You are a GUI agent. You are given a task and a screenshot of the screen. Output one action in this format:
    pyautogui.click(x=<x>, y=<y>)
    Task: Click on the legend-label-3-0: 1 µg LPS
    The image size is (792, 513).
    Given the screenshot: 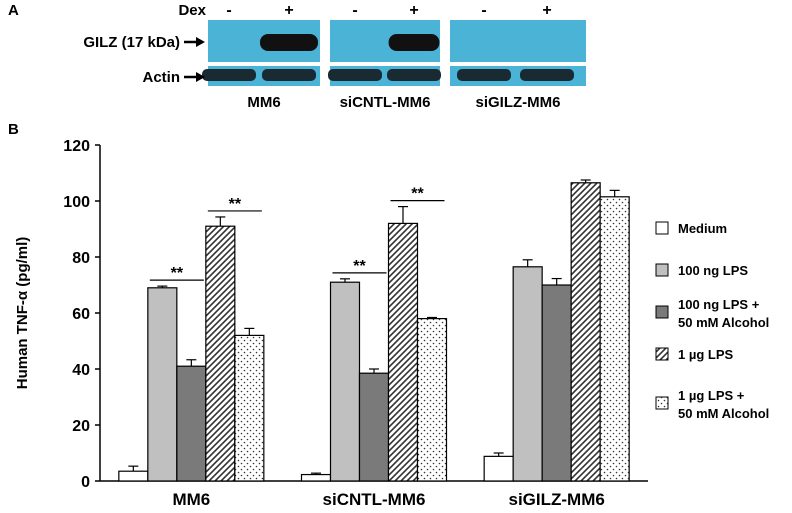 What is the action you would take?
    pyautogui.click(x=705, y=354)
    